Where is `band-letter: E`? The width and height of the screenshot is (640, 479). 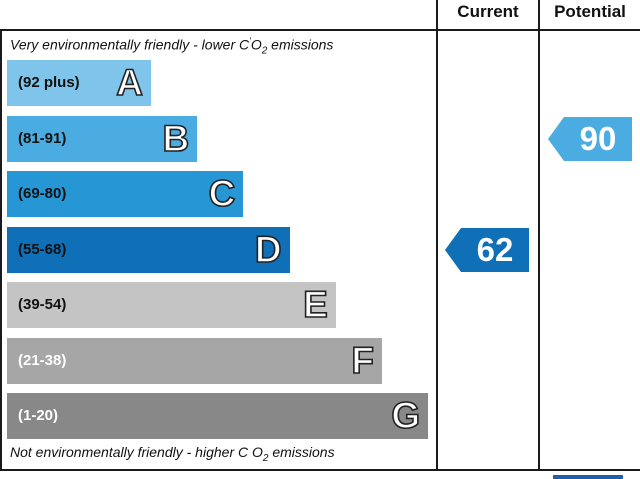
band-letter: E is located at coordinates (315, 304).